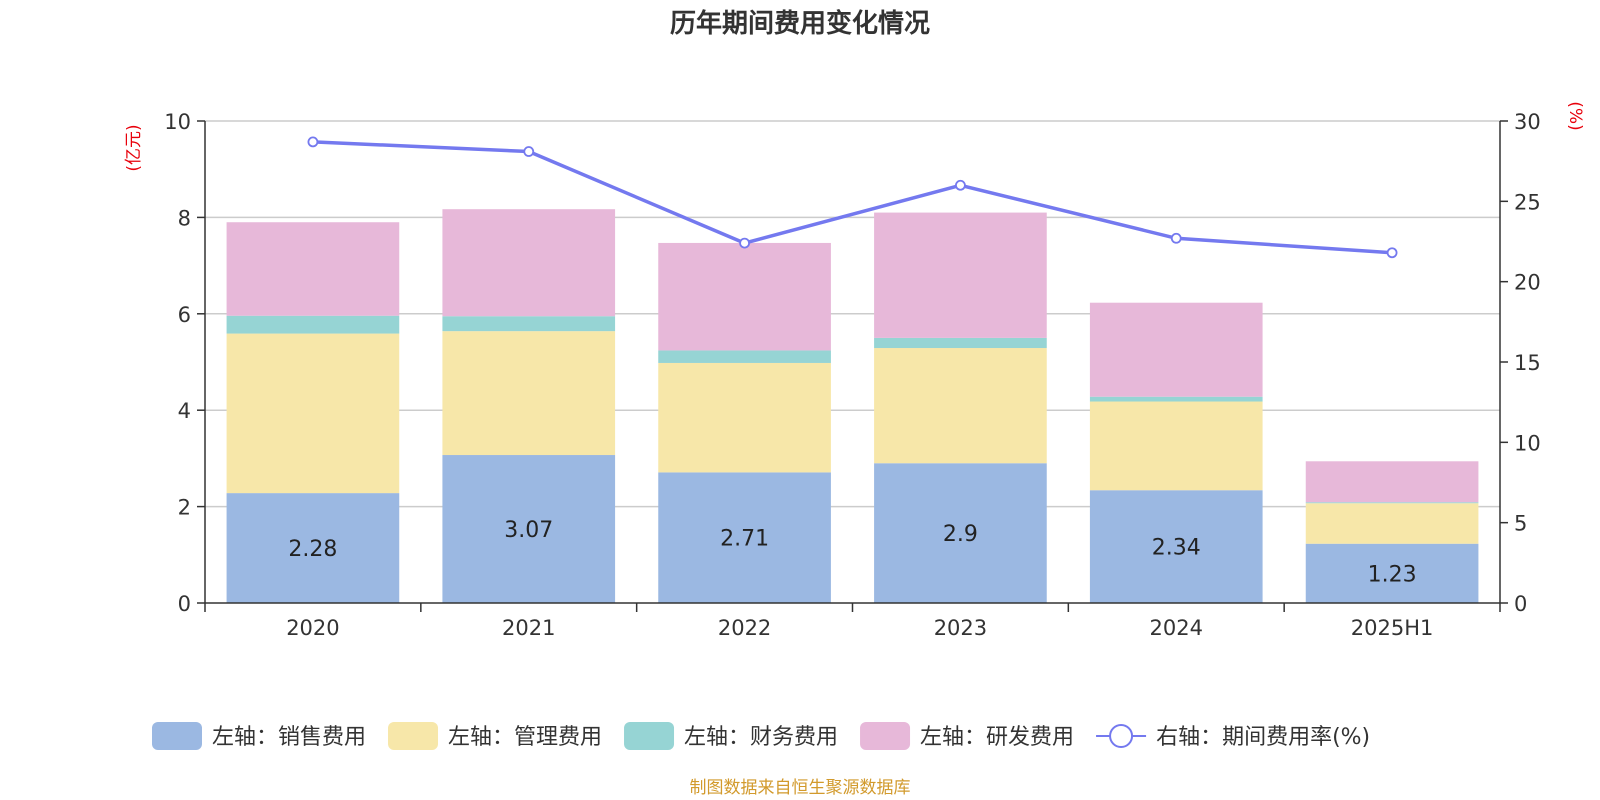 This screenshot has height=800, width=1600. Describe the element at coordinates (800, 788) in the screenshot. I see `source-note: 制图数据来自恒生聚源数据库` at that location.